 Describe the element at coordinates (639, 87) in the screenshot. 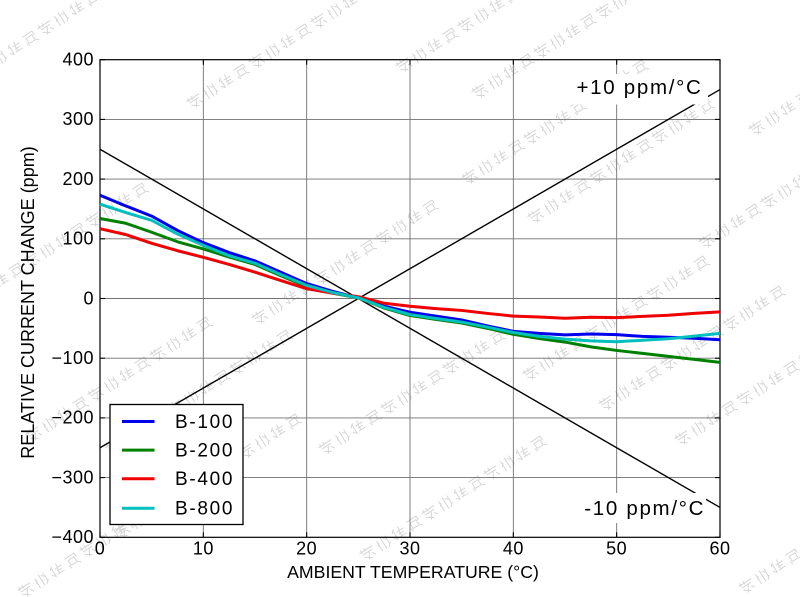

I see `svg-text: +10 ppm/°C` at that location.